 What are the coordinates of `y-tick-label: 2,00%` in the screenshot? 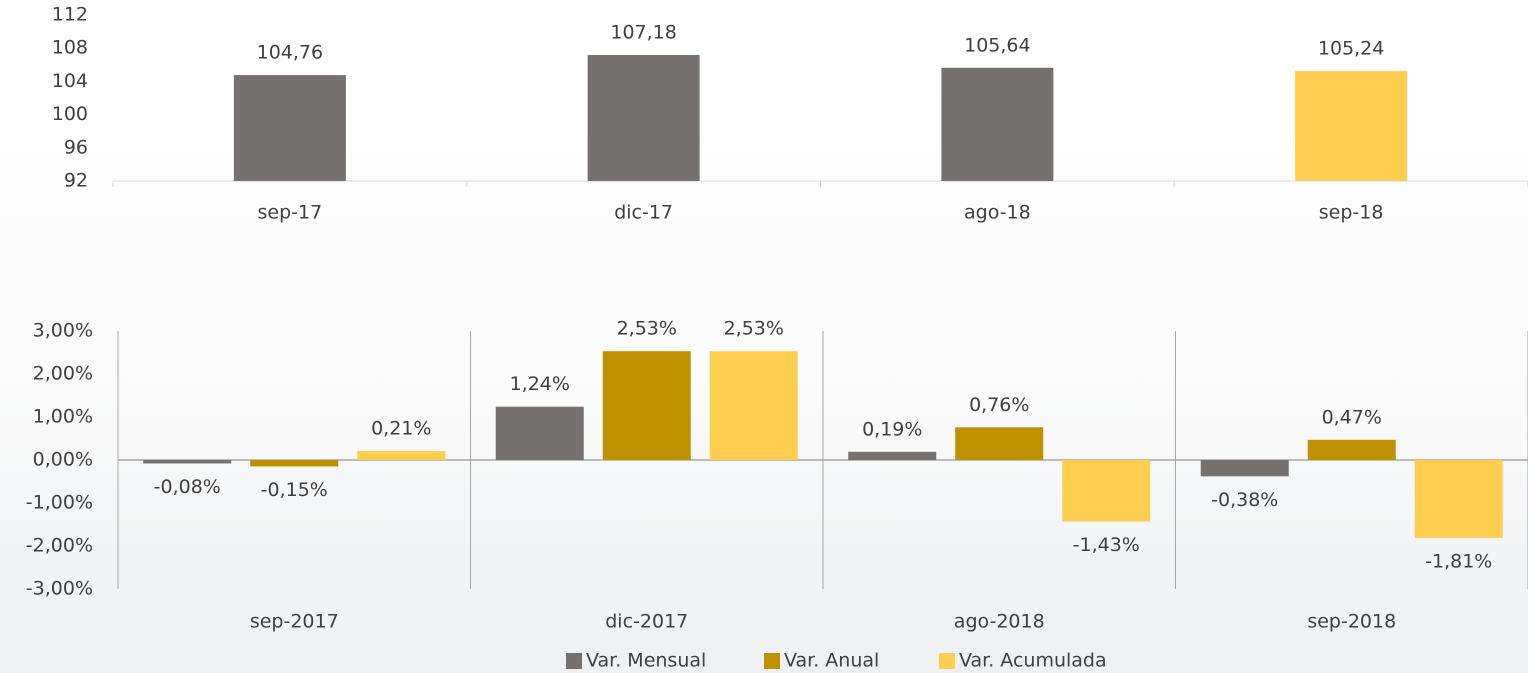 It's located at (63, 374).